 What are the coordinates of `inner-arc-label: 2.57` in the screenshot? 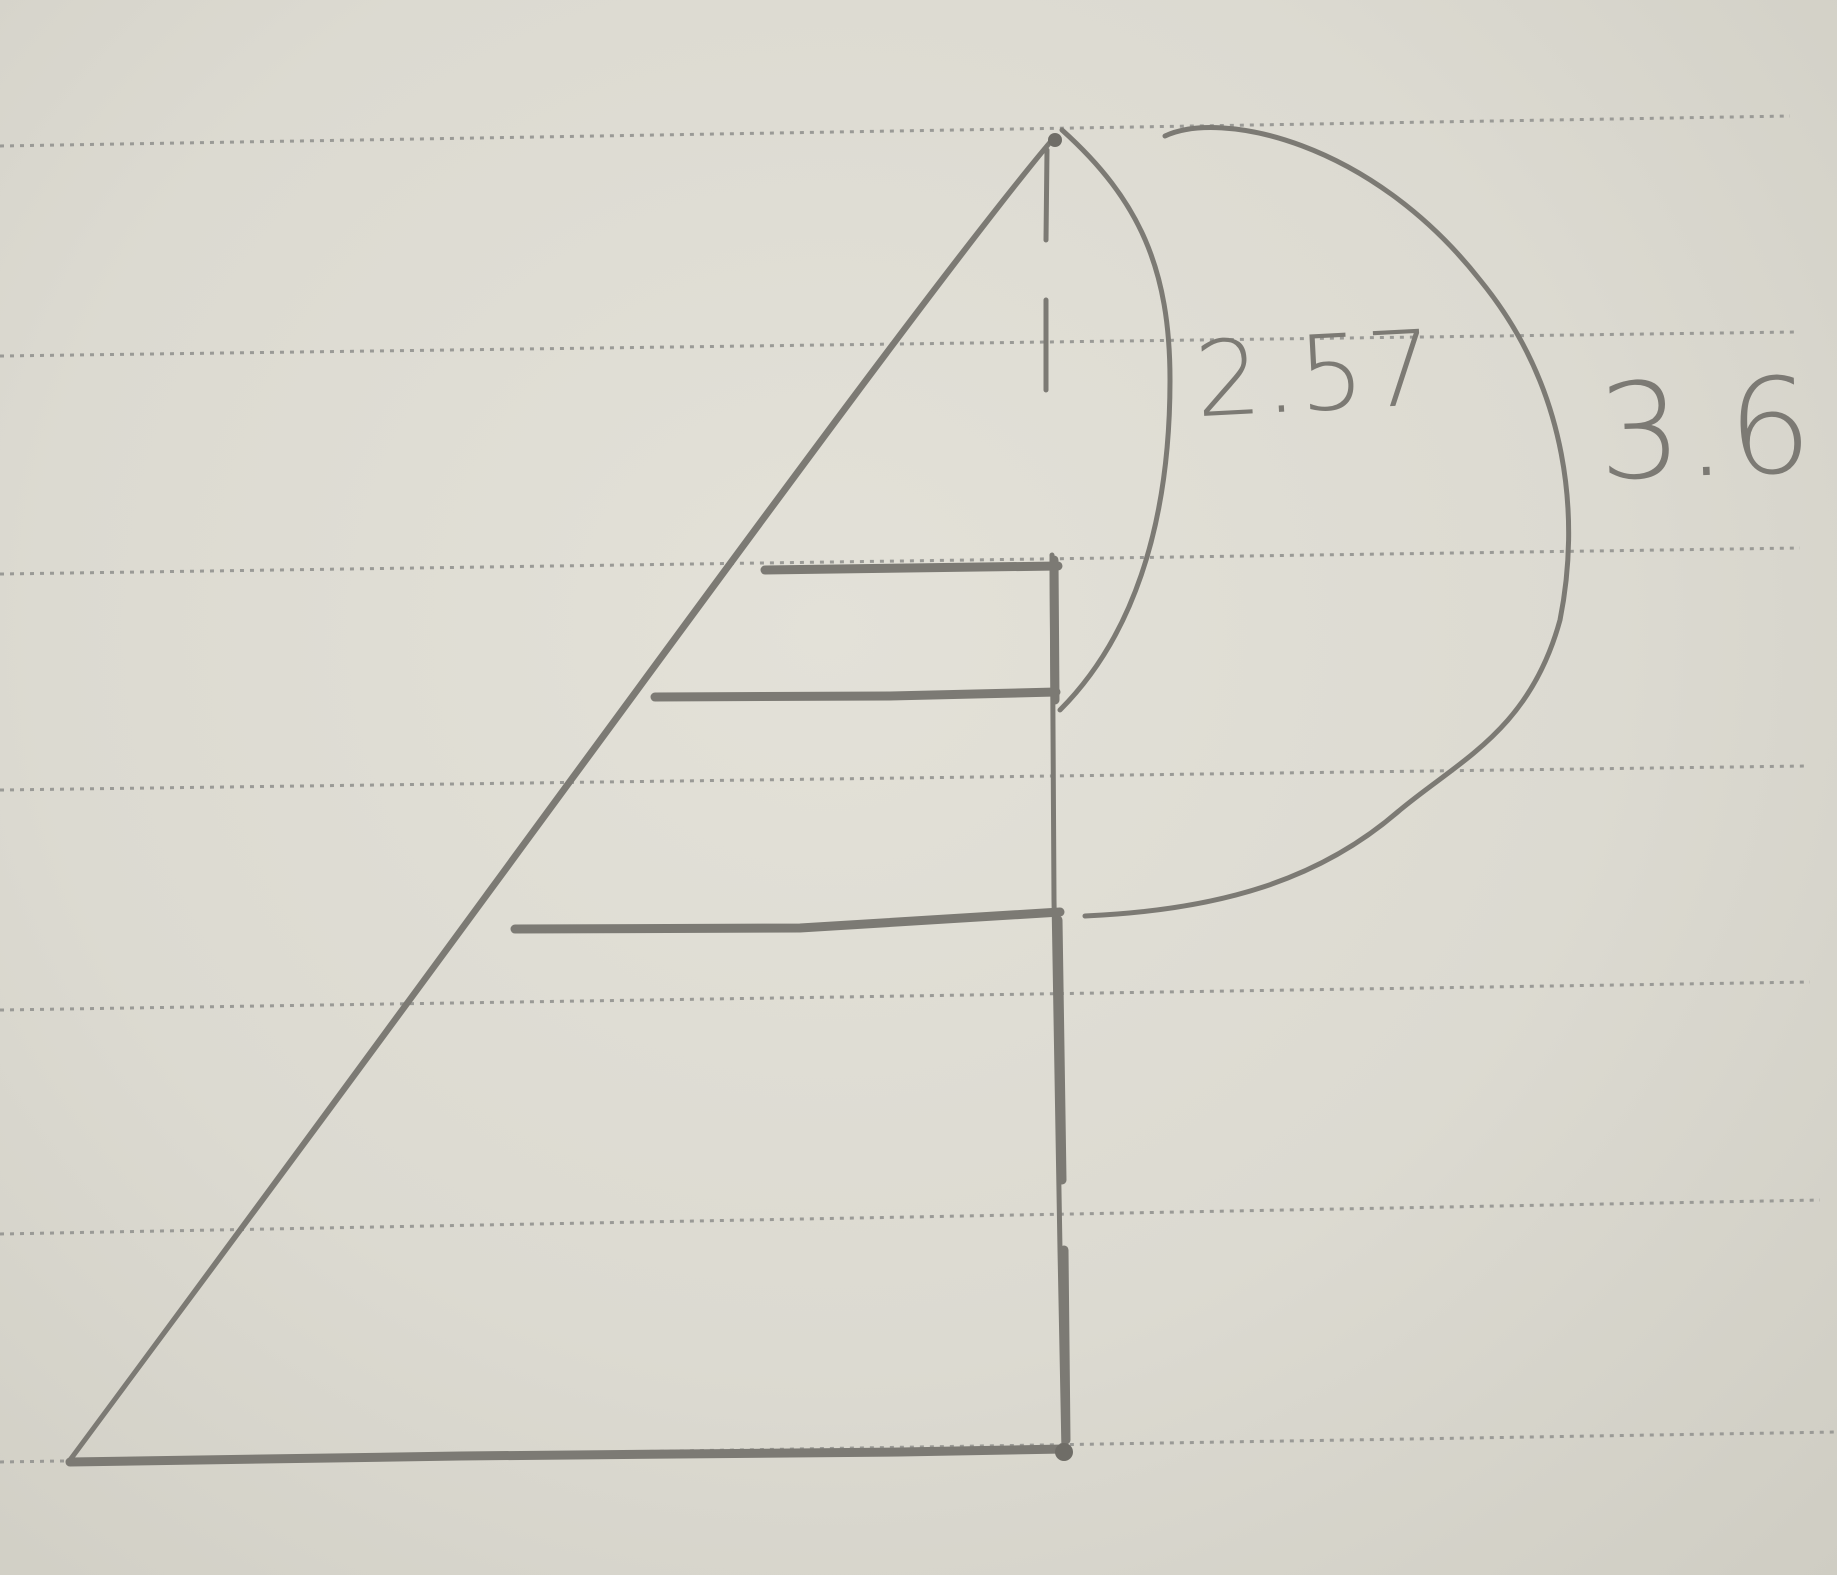 It's located at (1314, 374).